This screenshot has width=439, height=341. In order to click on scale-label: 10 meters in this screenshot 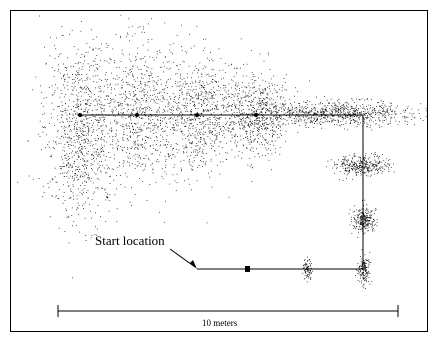, I will do `click(220, 323)`.